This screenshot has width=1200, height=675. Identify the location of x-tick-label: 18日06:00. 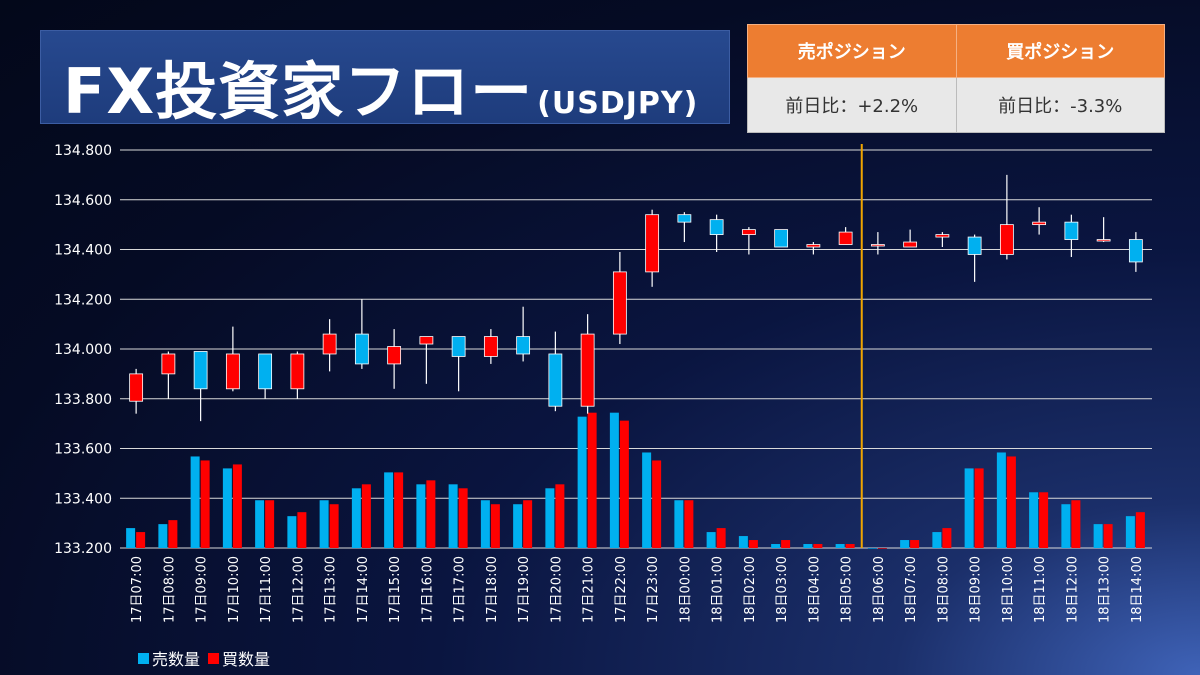
(879, 589).